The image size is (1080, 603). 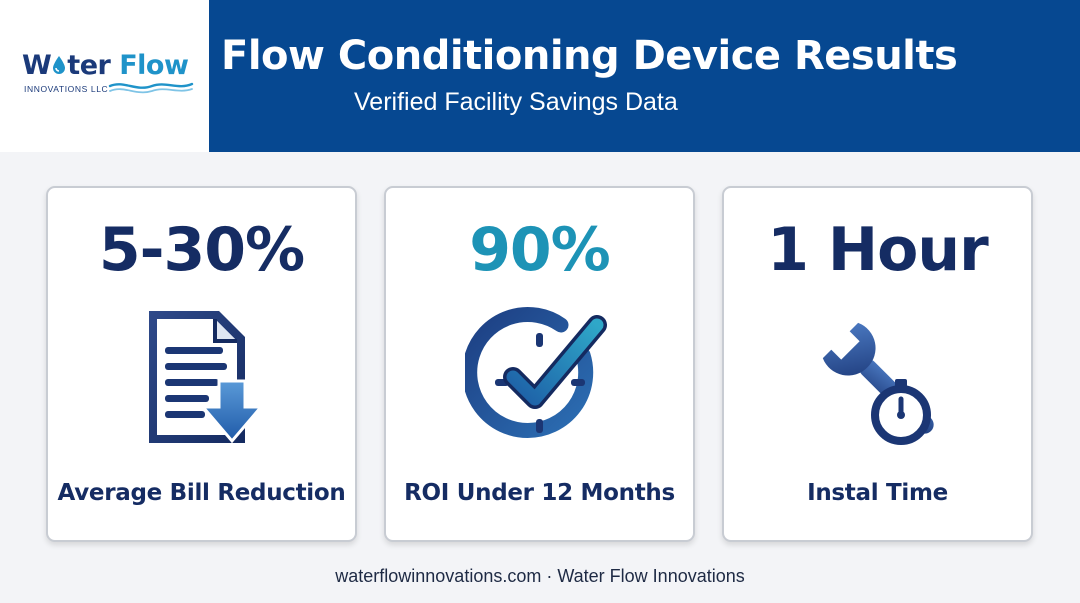 I want to click on logo-word-flow: Flow, so click(x=154, y=65).